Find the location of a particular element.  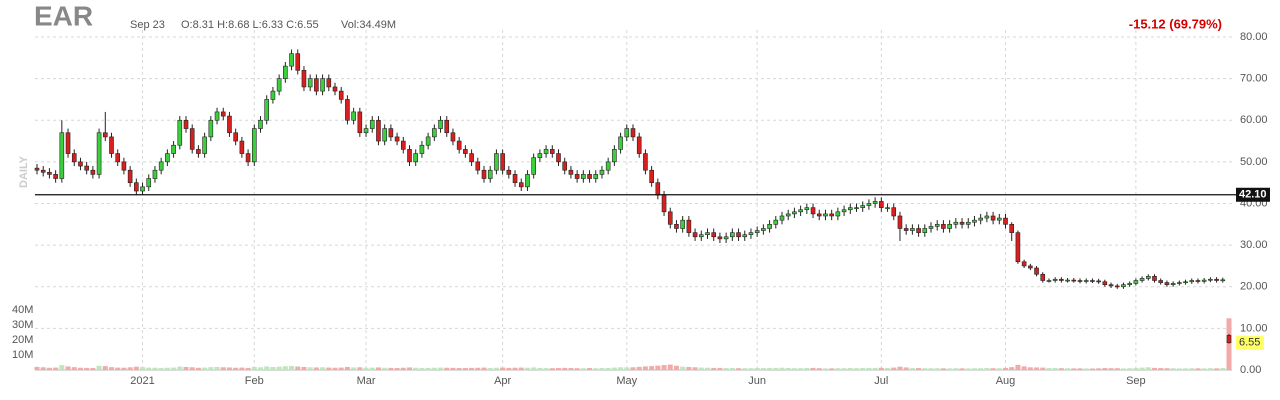

chart-title: EAR is located at coordinates (63, 15).